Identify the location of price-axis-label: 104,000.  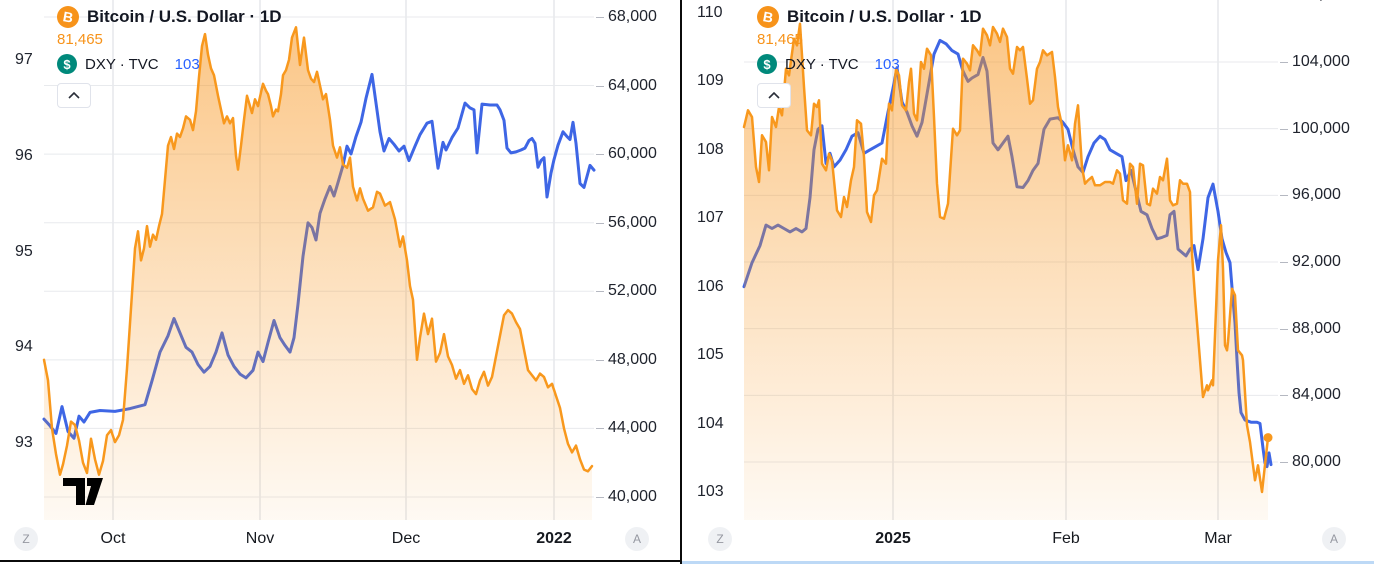
(1321, 61).